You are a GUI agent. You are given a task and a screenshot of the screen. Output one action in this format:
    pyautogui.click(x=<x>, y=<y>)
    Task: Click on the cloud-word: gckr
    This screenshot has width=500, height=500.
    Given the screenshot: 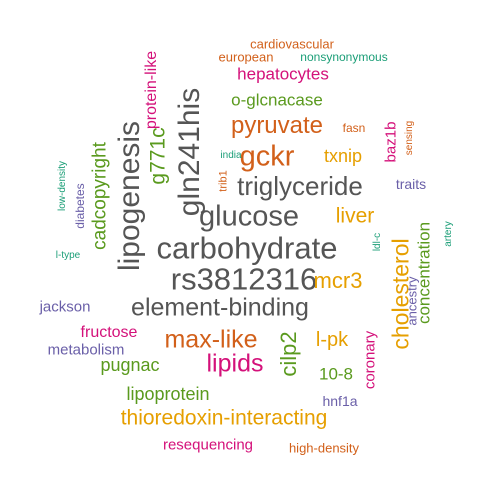 What is the action you would take?
    pyautogui.click(x=267, y=156)
    